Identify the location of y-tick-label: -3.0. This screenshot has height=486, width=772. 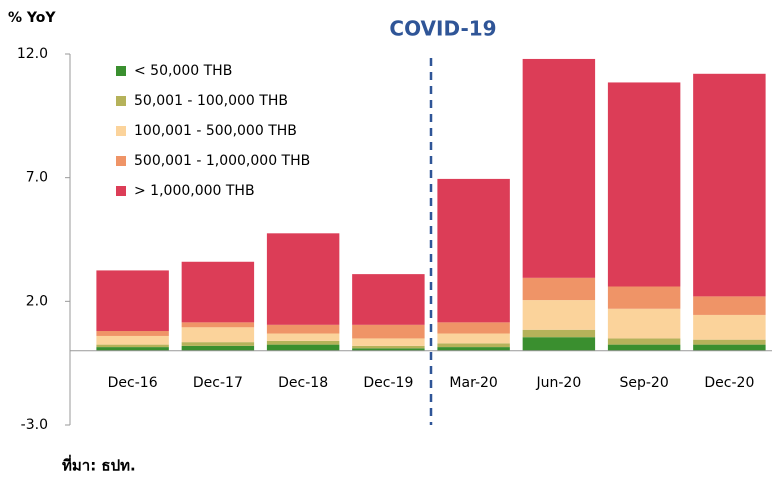
(34, 425).